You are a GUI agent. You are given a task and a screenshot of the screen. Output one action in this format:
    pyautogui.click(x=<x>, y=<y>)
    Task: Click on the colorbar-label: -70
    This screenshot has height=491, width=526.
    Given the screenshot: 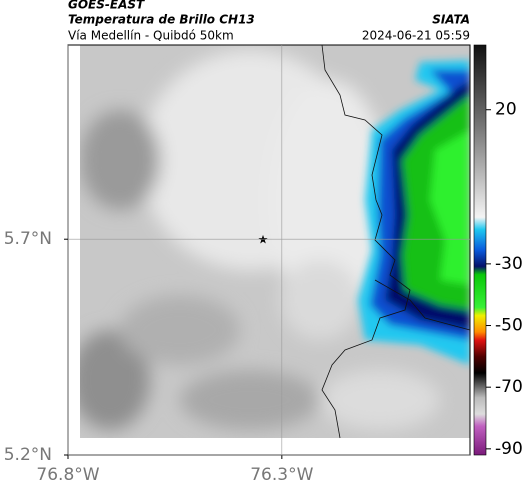 What is the action you would take?
    pyautogui.click(x=509, y=387)
    